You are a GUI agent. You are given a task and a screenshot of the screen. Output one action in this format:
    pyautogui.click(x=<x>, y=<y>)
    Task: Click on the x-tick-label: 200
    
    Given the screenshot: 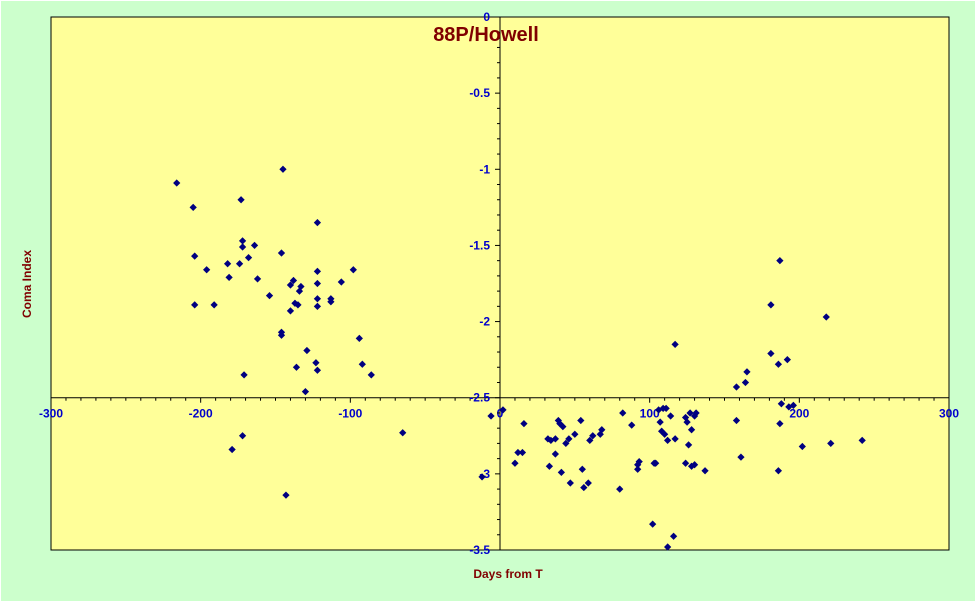 What is the action you would take?
    pyautogui.click(x=799, y=414)
    